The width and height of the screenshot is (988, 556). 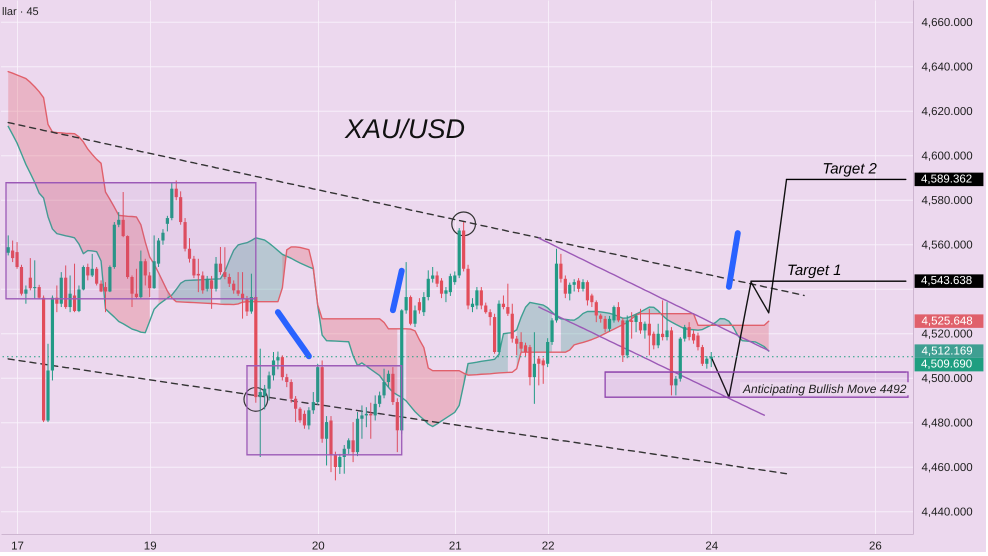 What do you see at coordinates (947, 512) in the screenshot?
I see `y-tick-label: 4,440.000` at bounding box center [947, 512].